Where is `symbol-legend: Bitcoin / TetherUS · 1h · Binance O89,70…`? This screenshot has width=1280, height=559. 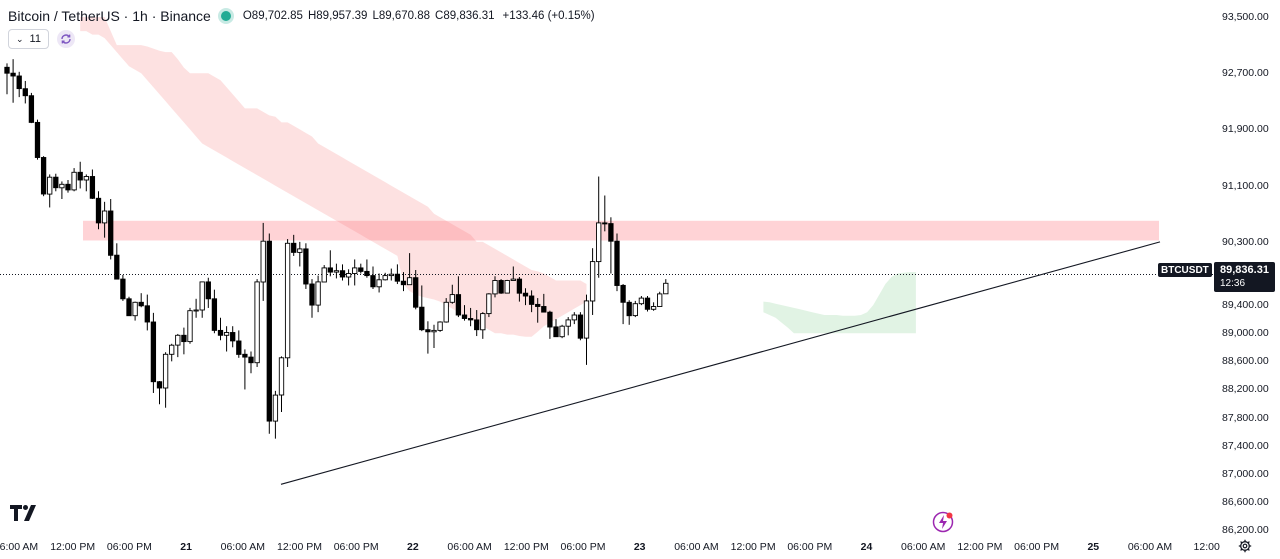
symbol-legend: Bitcoin / TetherUS · 1h · Binance O89,70… is located at coordinates (301, 16).